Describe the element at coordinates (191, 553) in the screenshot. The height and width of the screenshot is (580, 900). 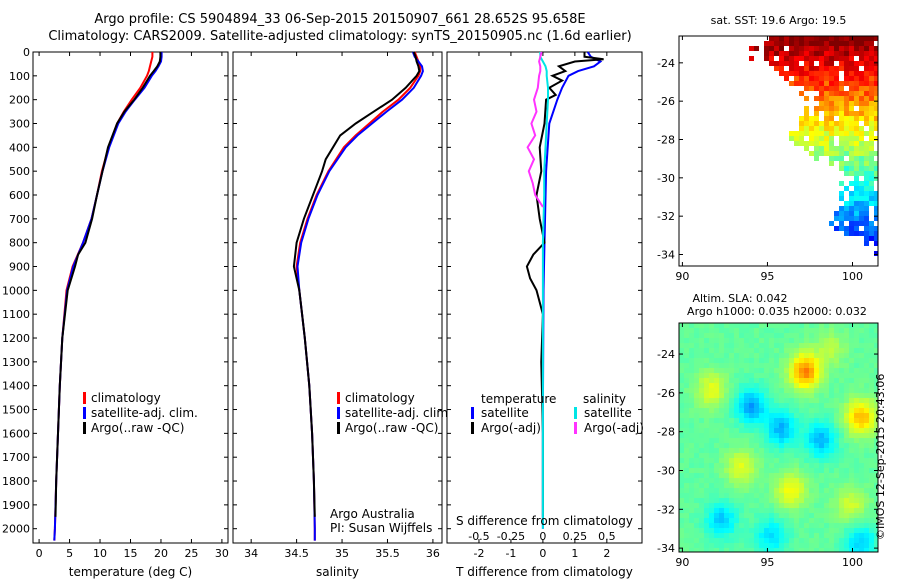
I see `x-tick-label: 25` at that location.